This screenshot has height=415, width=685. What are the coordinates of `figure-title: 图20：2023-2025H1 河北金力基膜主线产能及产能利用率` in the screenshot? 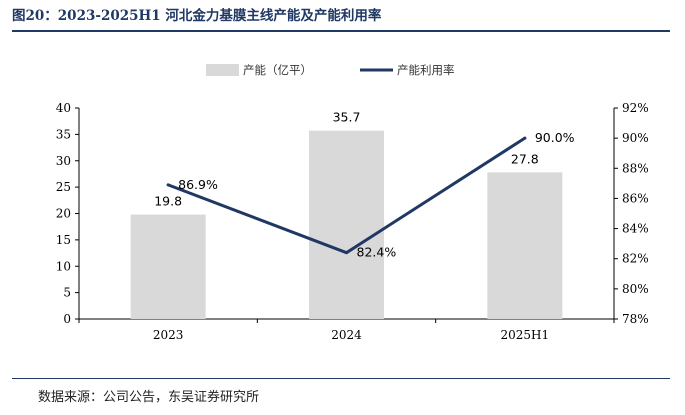 It's located at (197, 16).